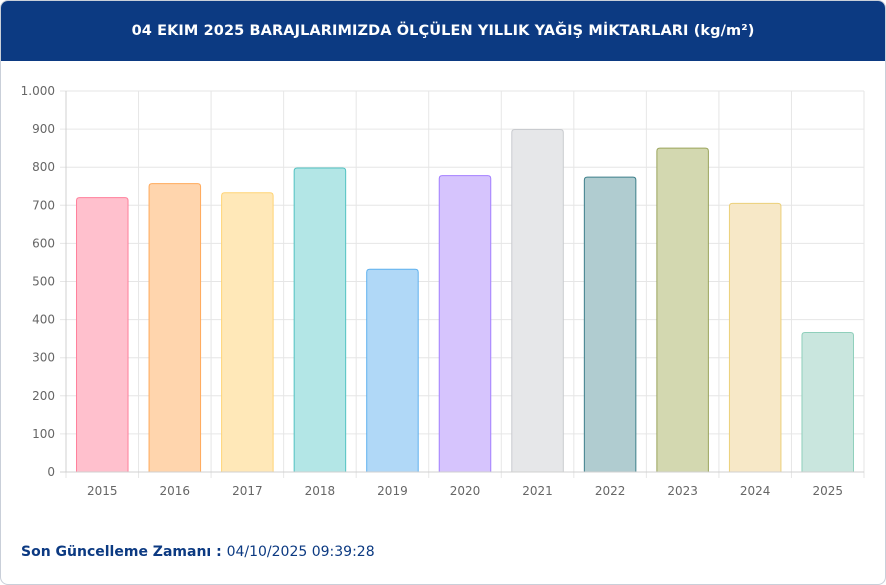 The image size is (886, 585). I want to click on bar-2023, so click(682, 309).